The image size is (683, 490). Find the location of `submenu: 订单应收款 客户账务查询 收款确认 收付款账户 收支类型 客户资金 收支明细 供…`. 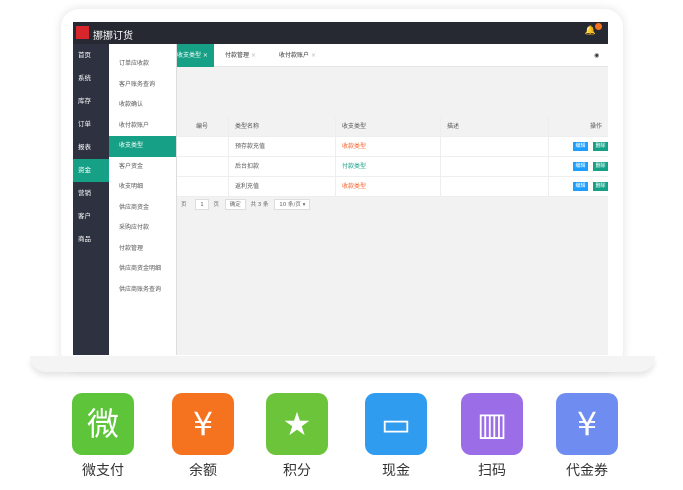

submenu: 订单应收款 客户账务查询 收款确认 收付款账户 收支类型 客户资金 收支明细 供… is located at coordinates (143, 199).